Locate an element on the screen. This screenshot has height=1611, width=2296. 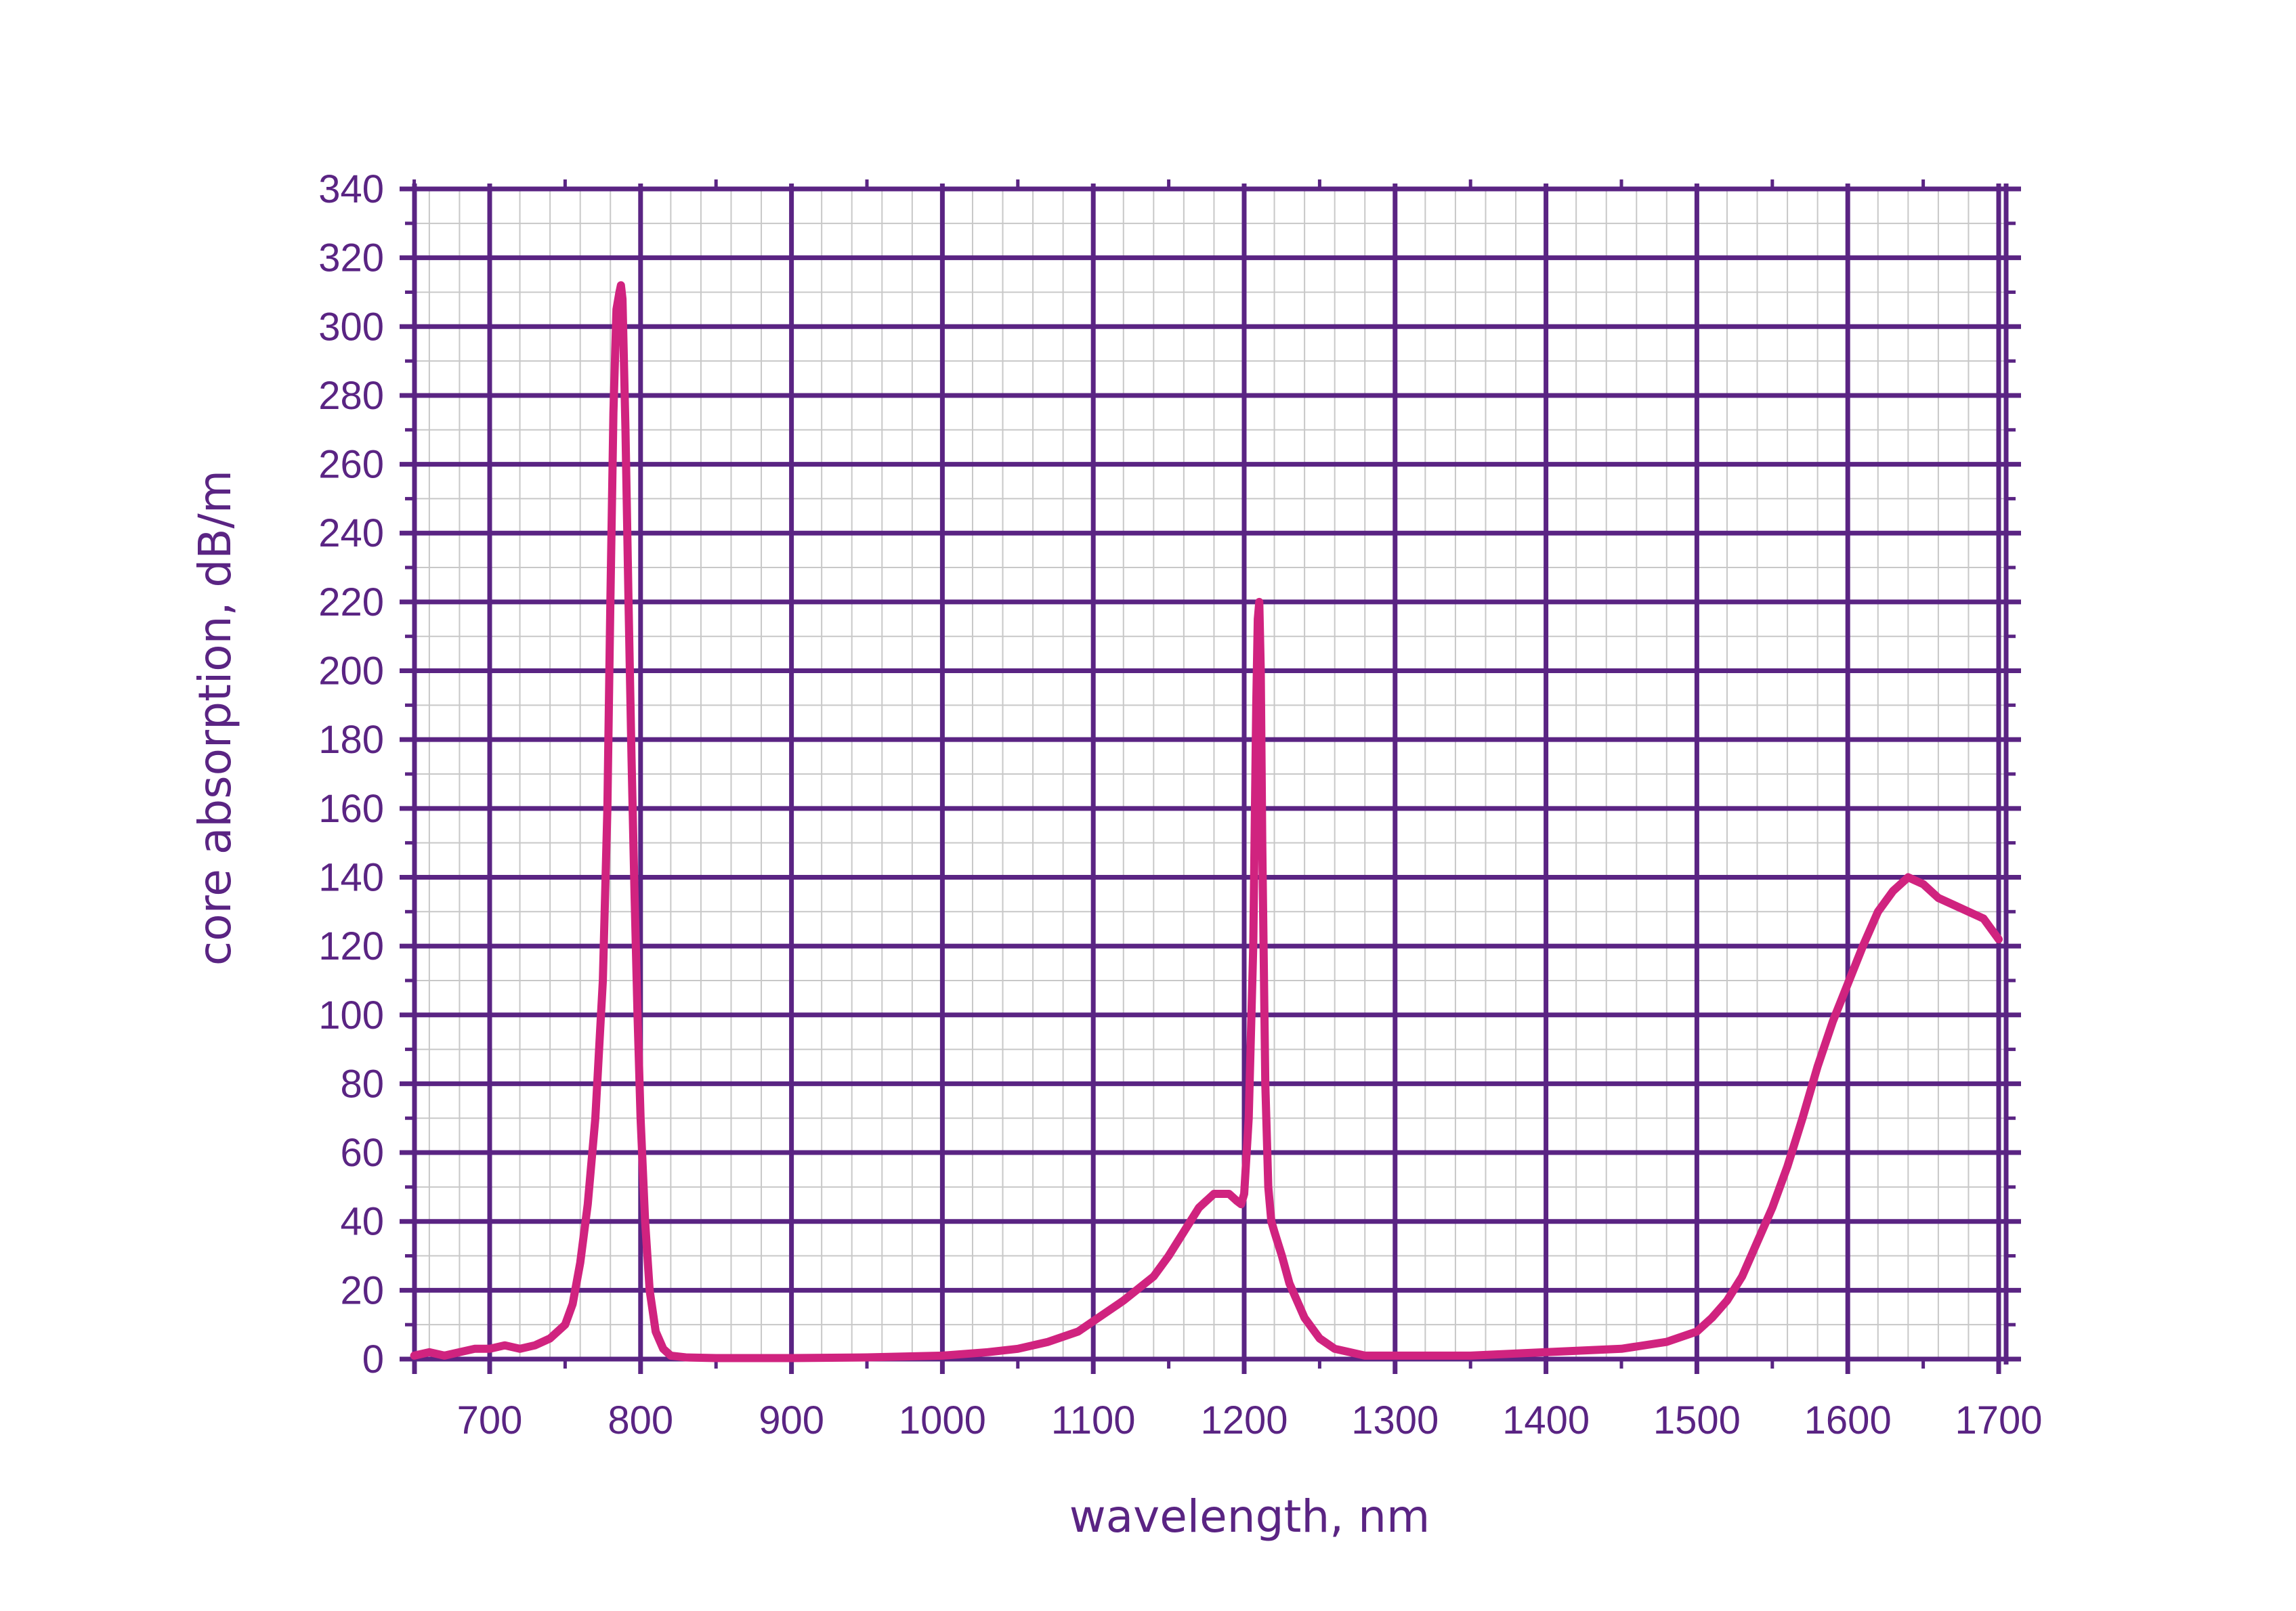
y-tick-label: 240 is located at coordinates (351, 533).